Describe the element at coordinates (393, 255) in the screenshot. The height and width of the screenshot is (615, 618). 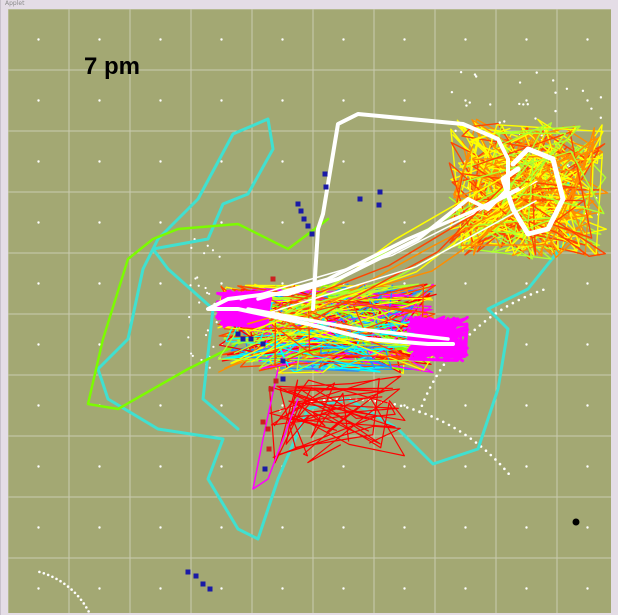
I see `track-connector` at that location.